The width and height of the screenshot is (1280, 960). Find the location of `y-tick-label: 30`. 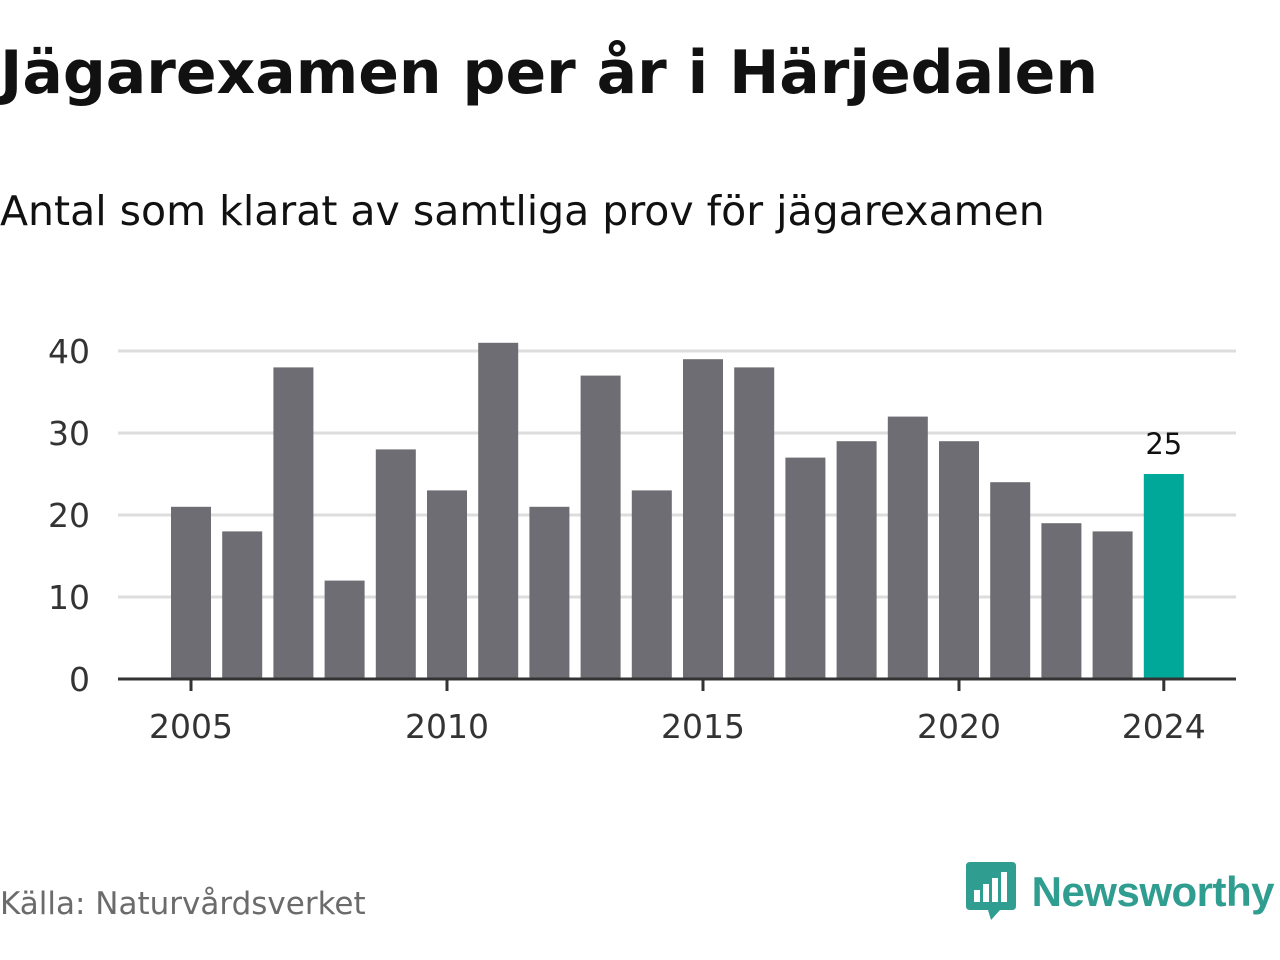

y-tick-label: 30 is located at coordinates (69, 433).